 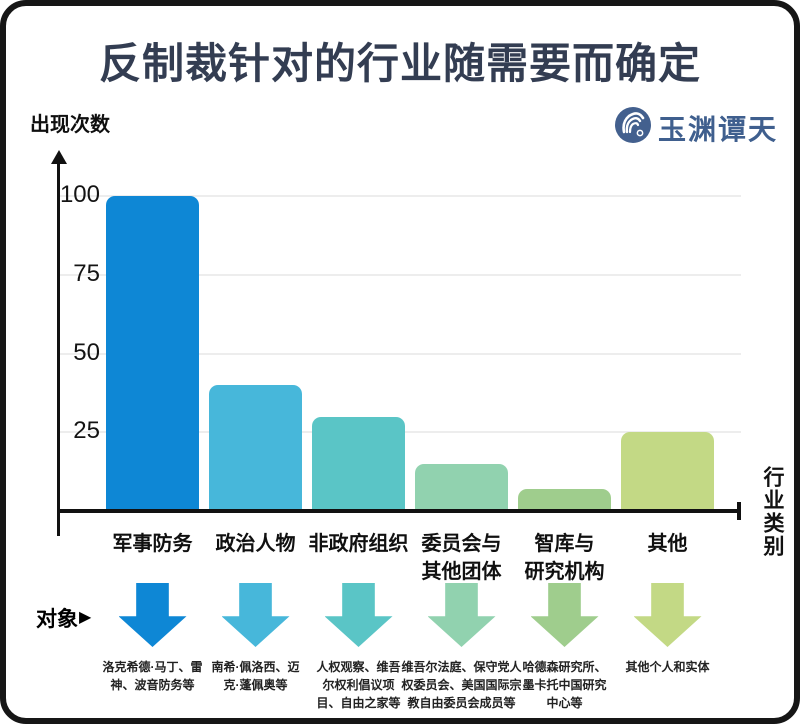 What do you see at coordinates (564, 685) in the screenshot?
I see `target-description: 哈德森研究所、墨卡托中国研究中心等` at bounding box center [564, 685].